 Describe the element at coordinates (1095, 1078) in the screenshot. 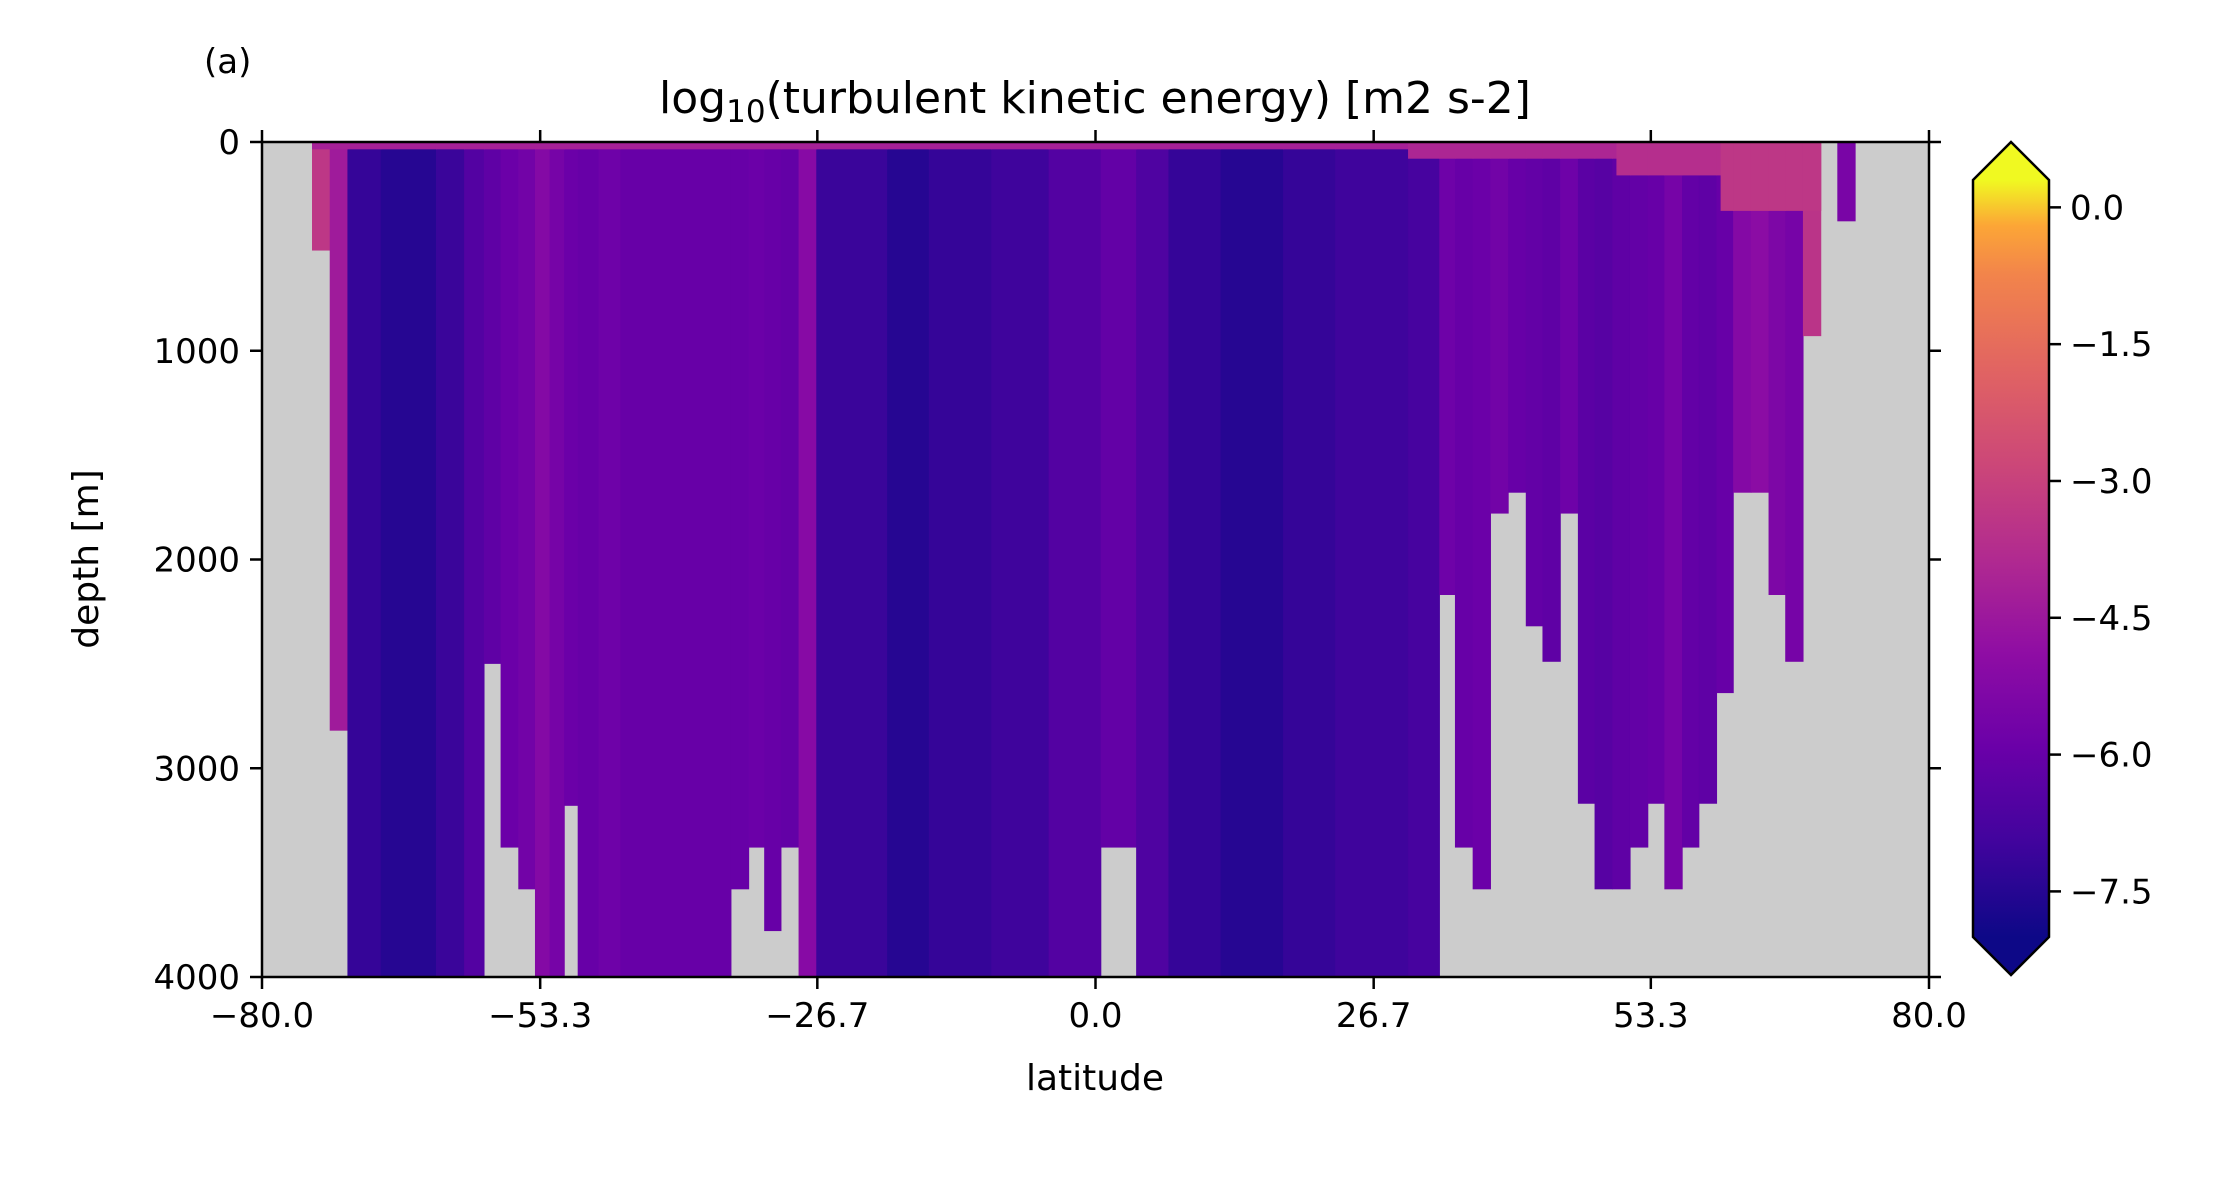

I see `x-axis-label: latitude` at that location.